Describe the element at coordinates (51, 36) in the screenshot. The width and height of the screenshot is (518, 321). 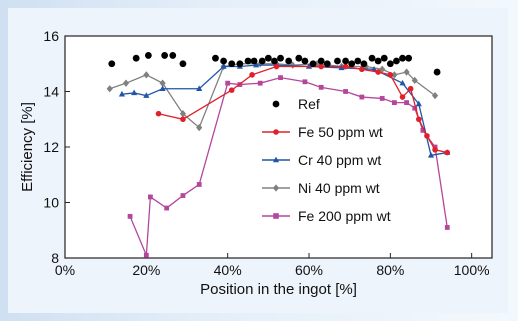
I see `y-tick-label: 16` at that location.